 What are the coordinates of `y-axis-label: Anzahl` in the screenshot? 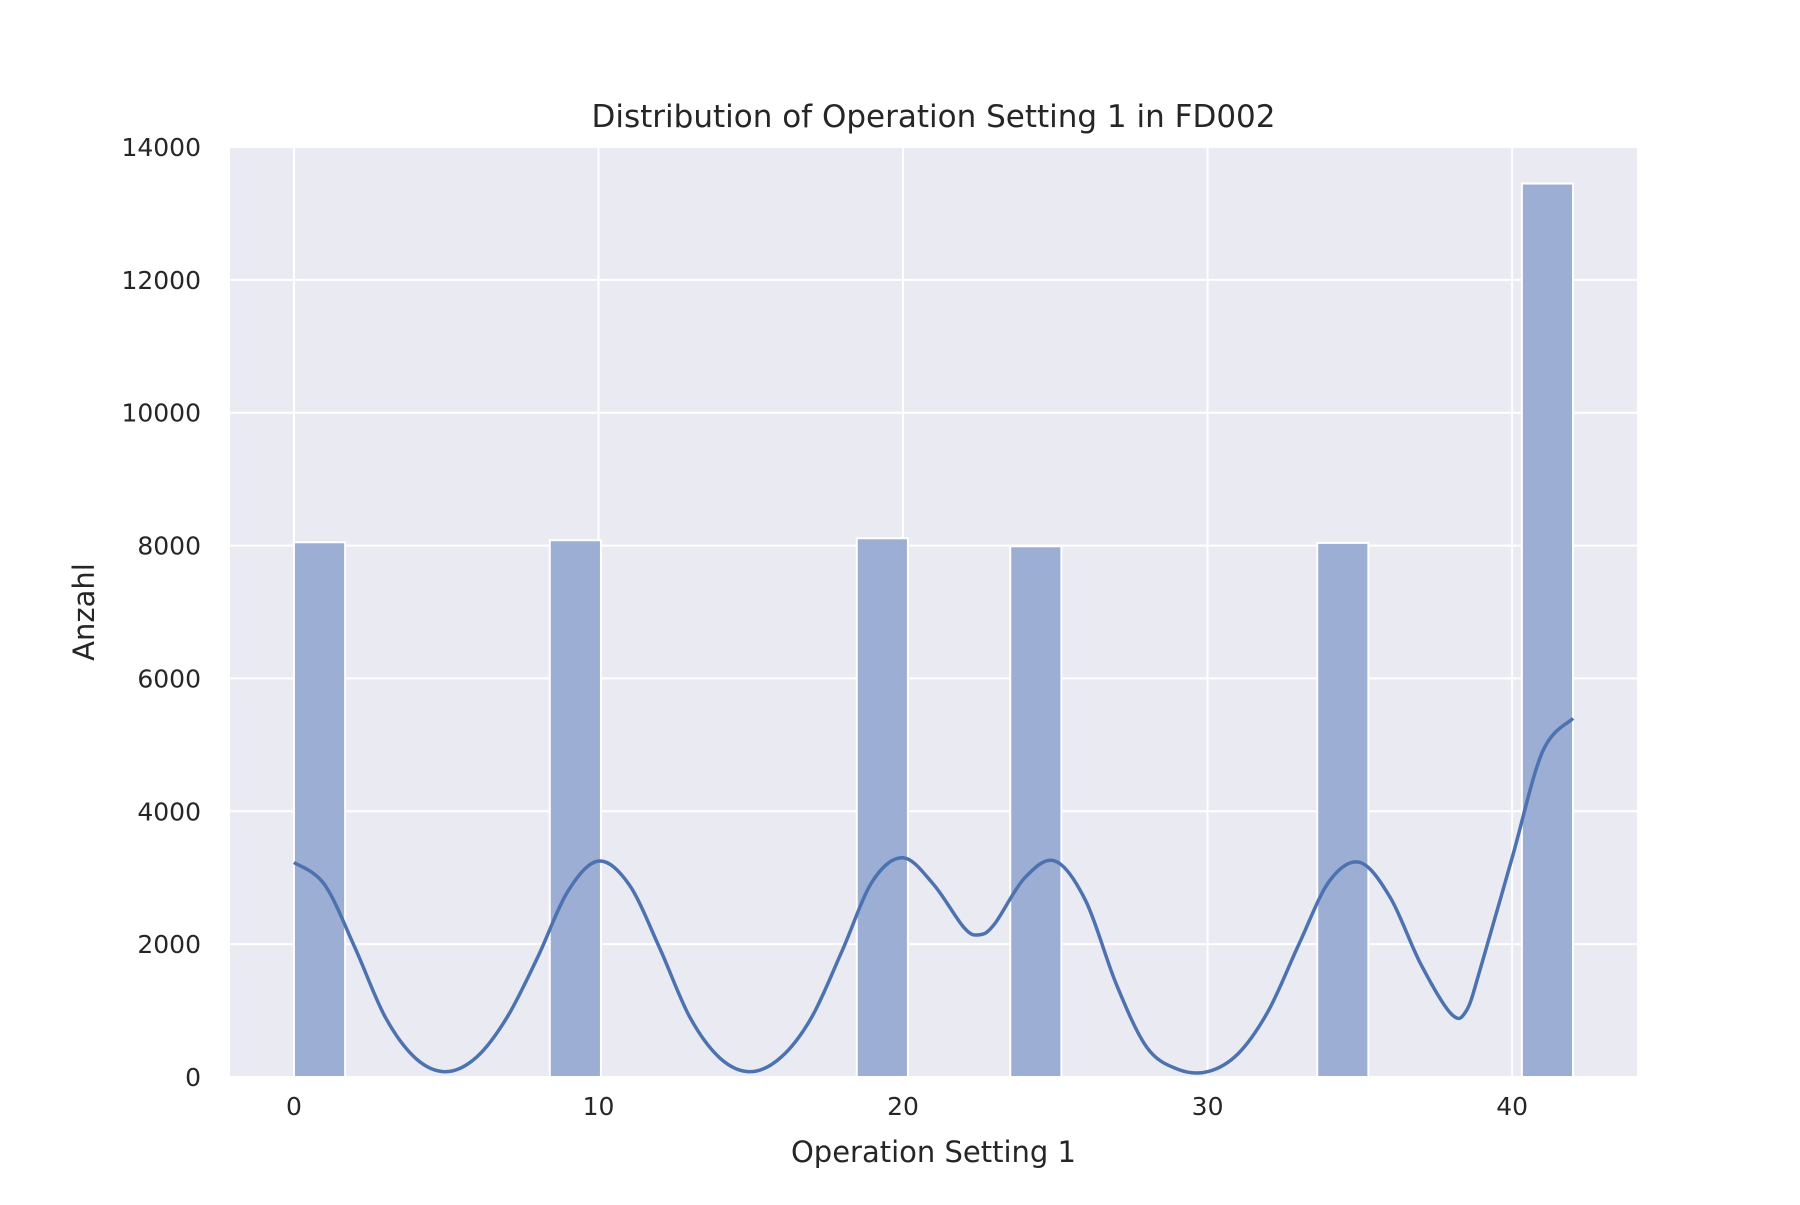 It's located at (84, 612).